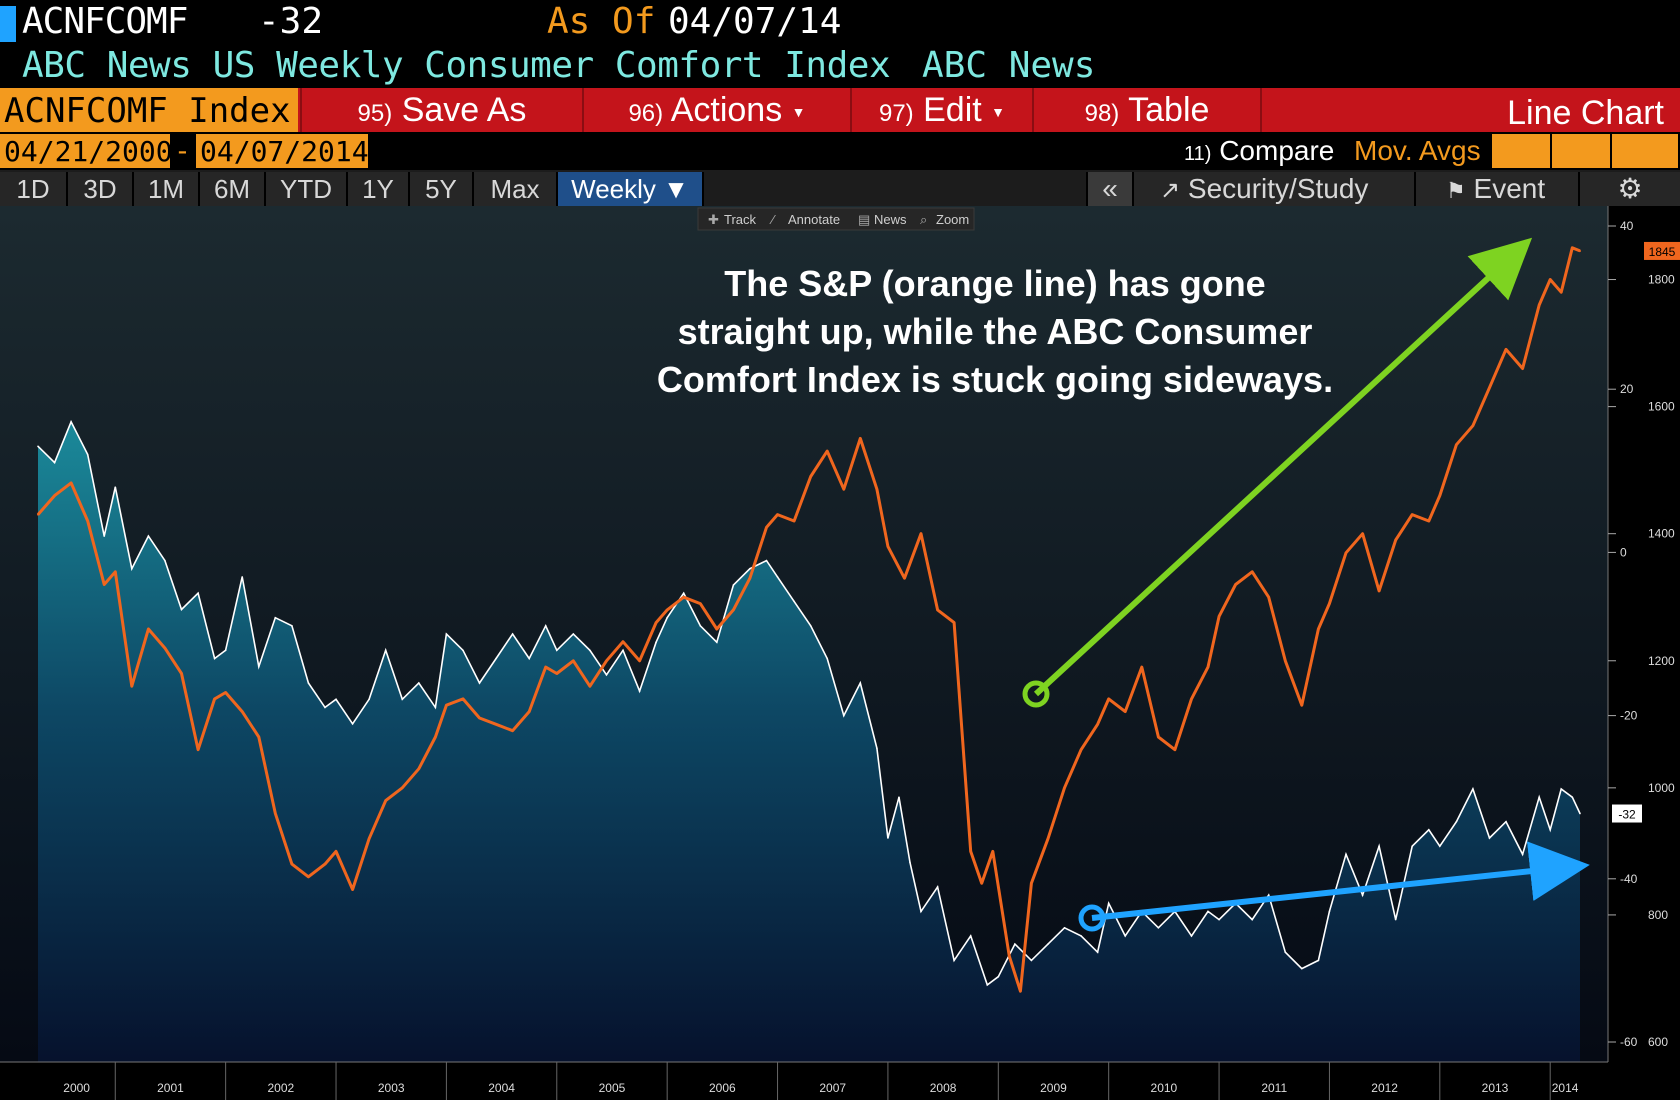 Image resolution: width=1680 pixels, height=1100 pixels. I want to click on mov-avgs-button: Mov. Avgs, so click(1417, 150).